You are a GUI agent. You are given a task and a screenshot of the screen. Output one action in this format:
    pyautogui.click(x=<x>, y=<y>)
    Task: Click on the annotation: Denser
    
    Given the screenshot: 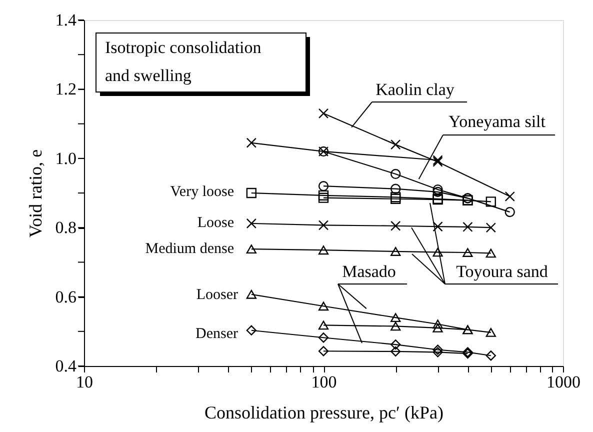 What is the action you would take?
    pyautogui.click(x=217, y=334)
    